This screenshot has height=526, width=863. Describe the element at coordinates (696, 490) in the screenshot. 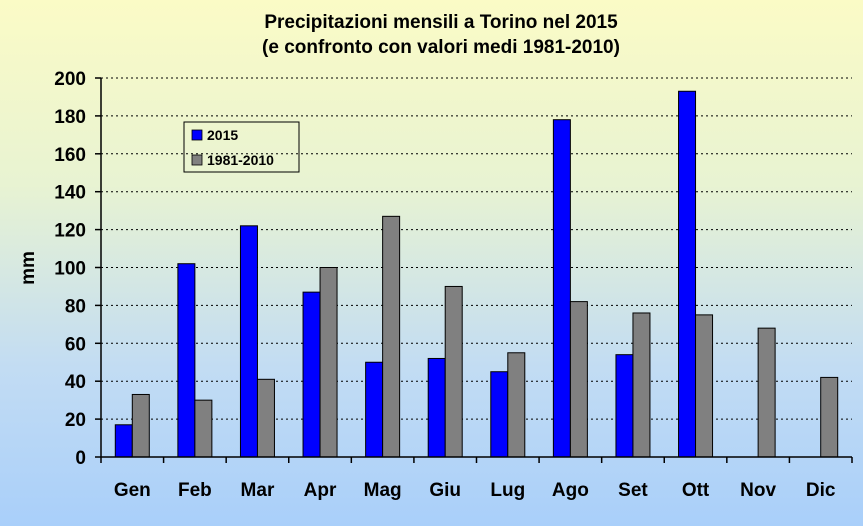

I see `x-tick-label: Ott` at that location.